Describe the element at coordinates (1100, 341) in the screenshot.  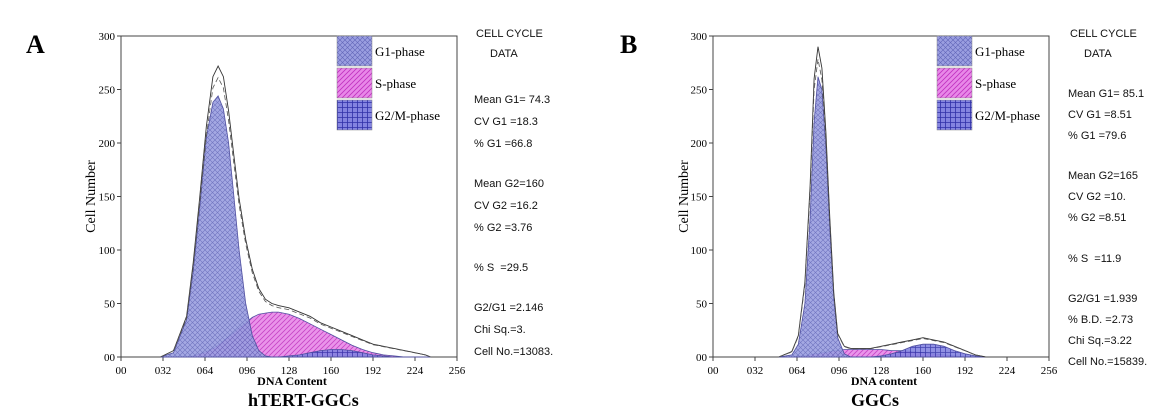
I see `stat-line: Chi Sq.=3.22` at that location.